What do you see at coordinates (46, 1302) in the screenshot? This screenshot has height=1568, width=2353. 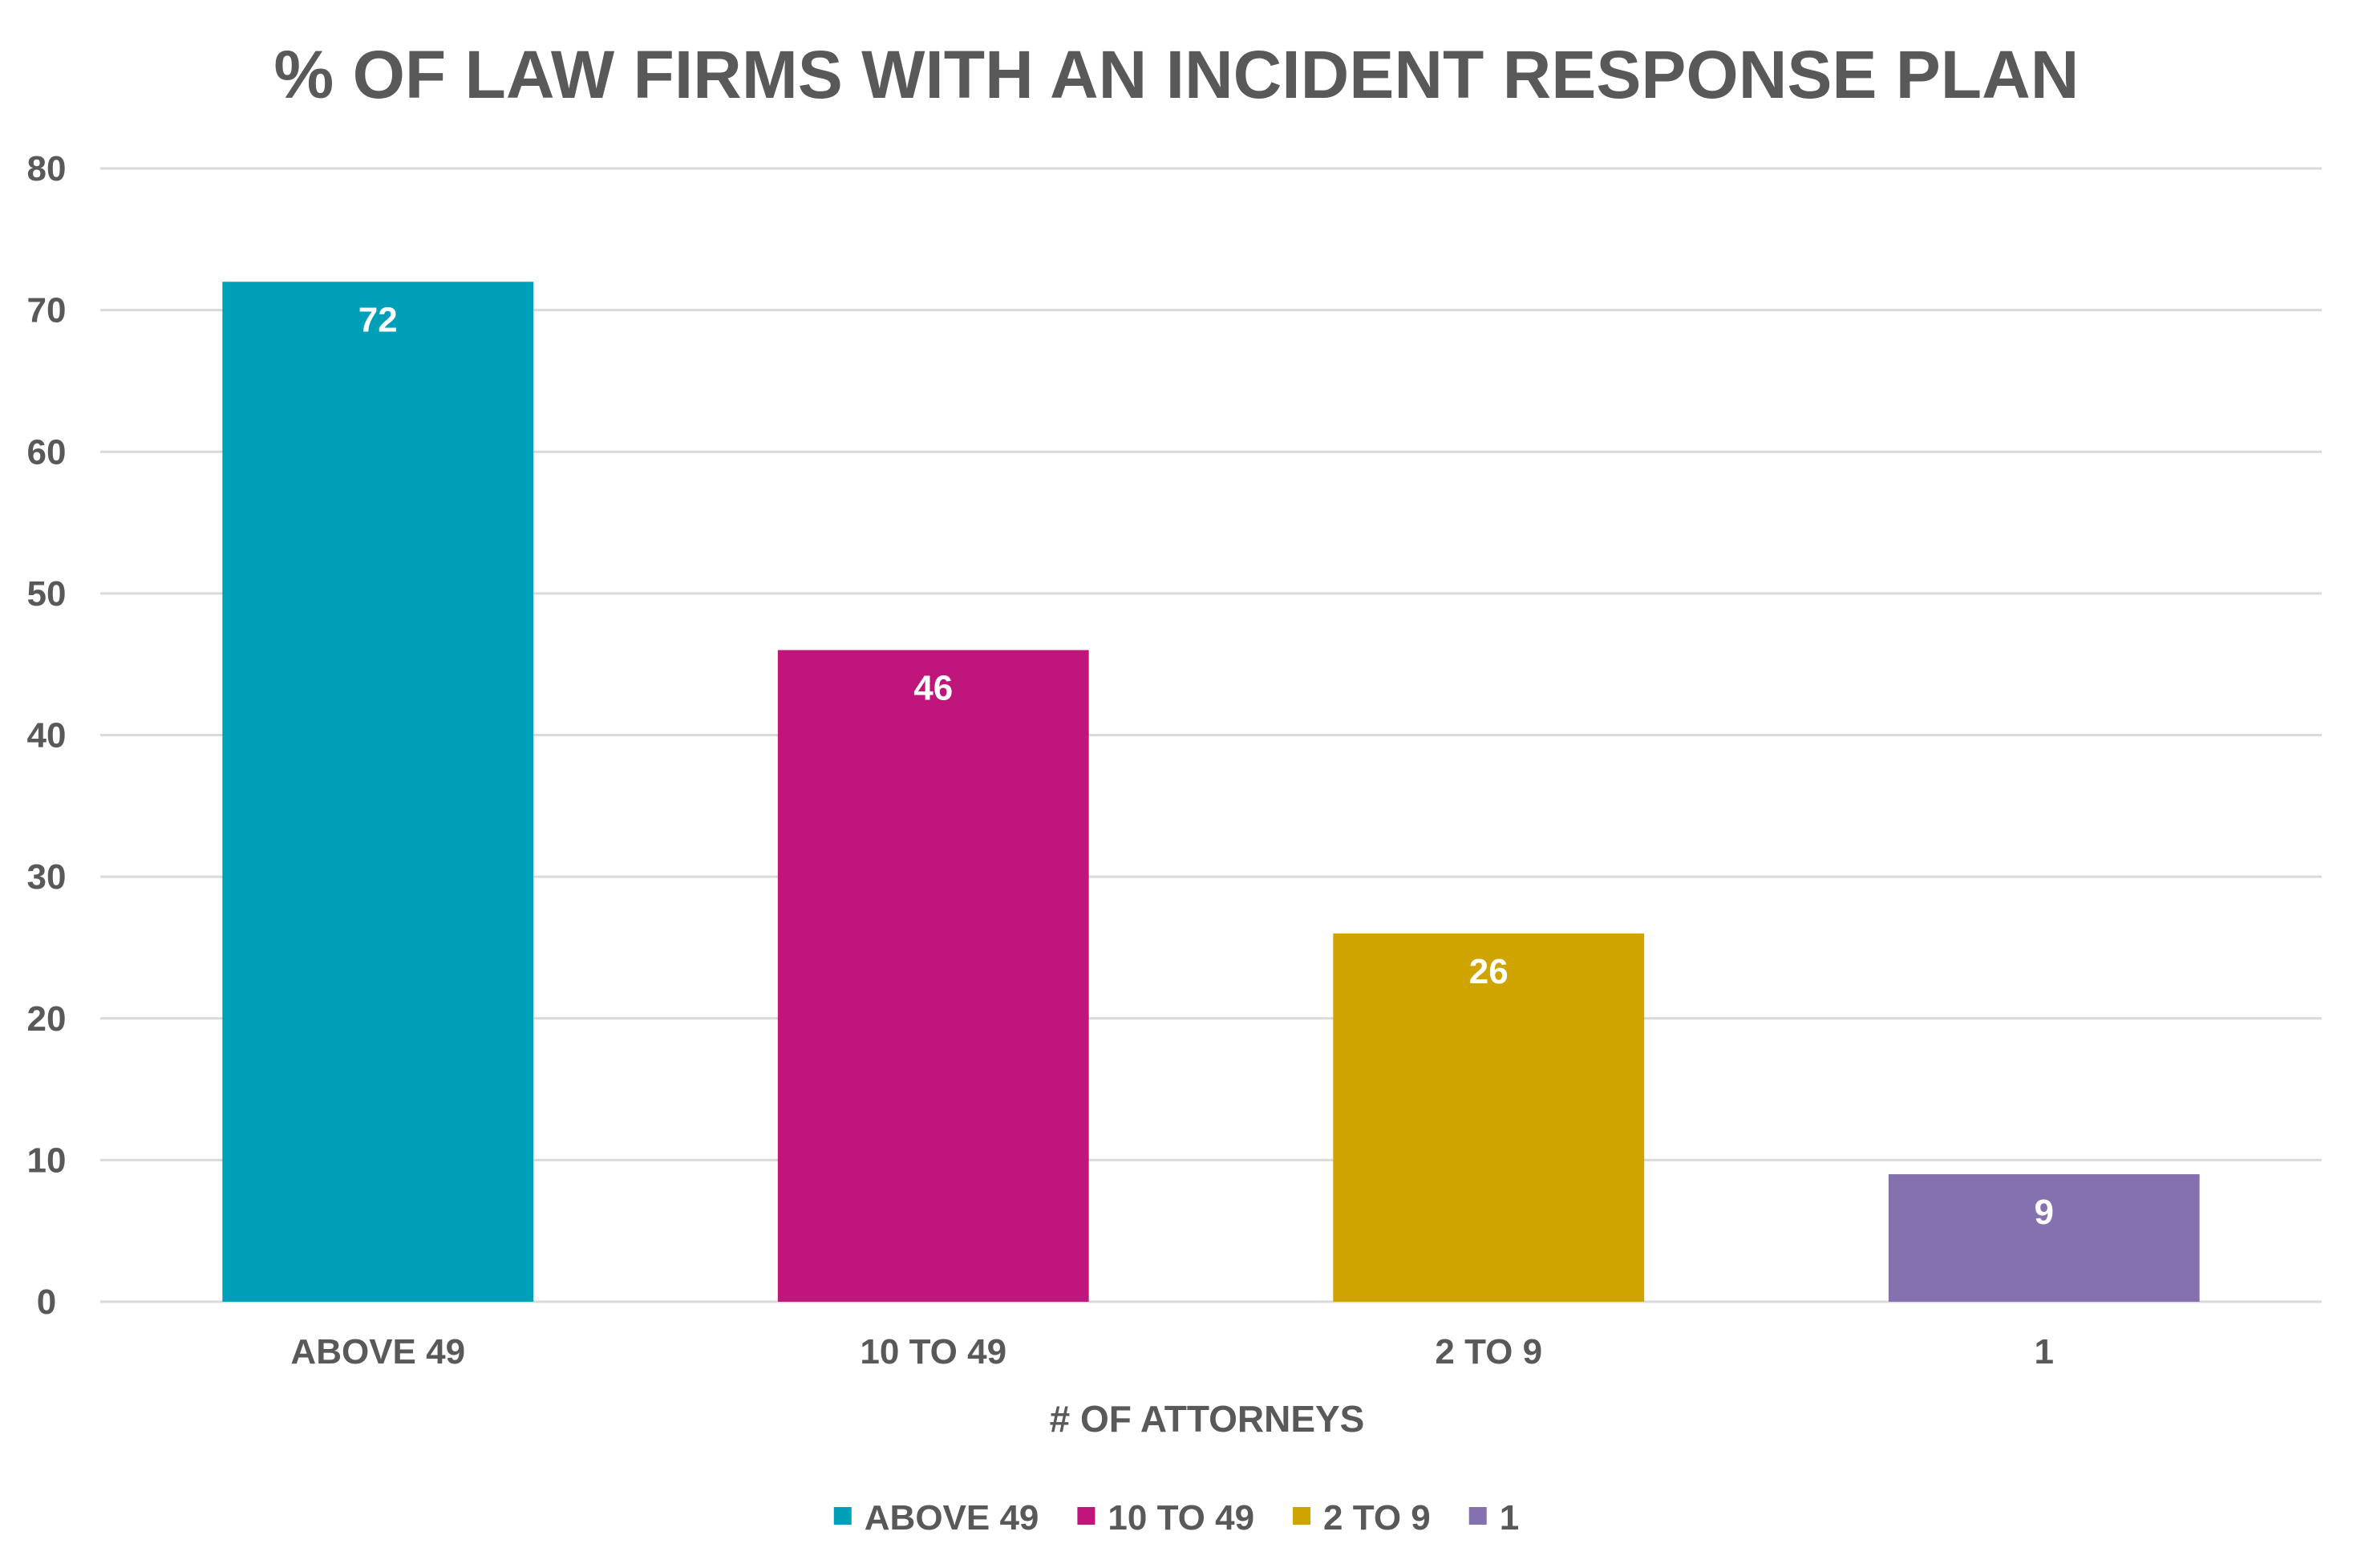 I see `y-tick-label: 0` at bounding box center [46, 1302].